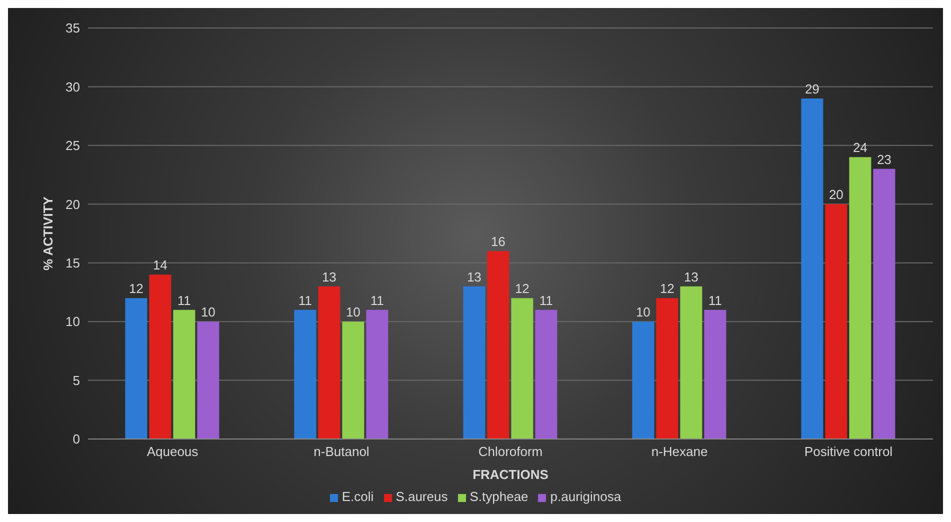  I want to click on x-tick-label: n-Butanol, so click(342, 452).